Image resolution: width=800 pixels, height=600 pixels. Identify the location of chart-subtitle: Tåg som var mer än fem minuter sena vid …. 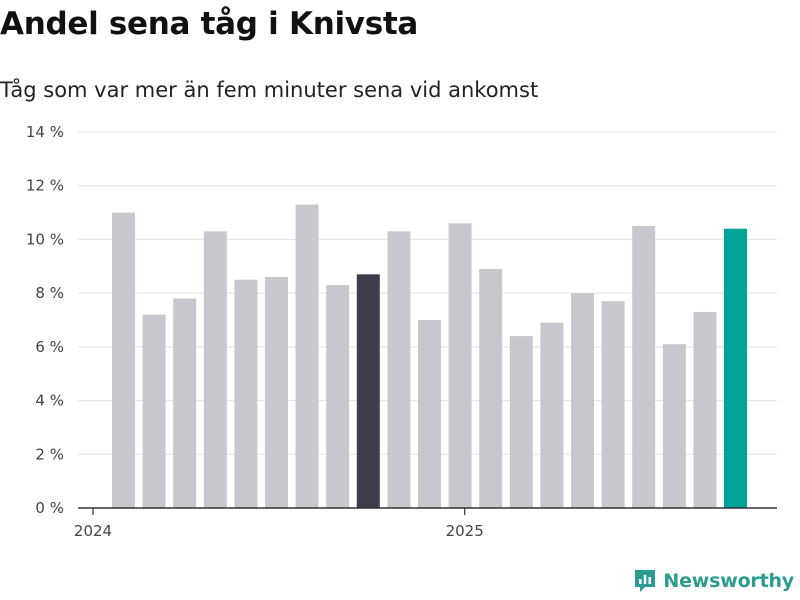
(269, 90).